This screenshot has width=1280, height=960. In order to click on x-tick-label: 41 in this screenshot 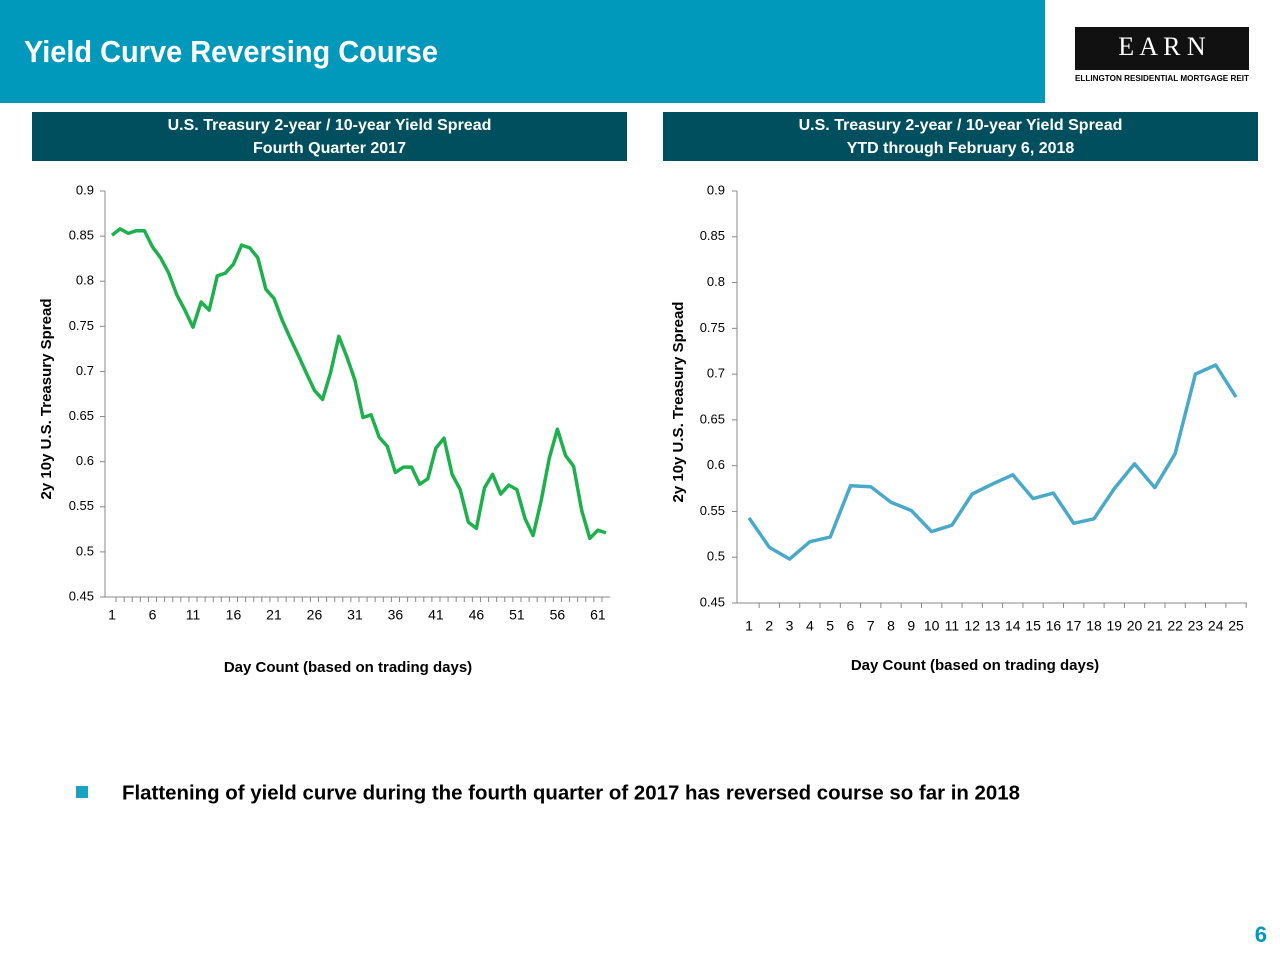, I will do `click(436, 615)`.